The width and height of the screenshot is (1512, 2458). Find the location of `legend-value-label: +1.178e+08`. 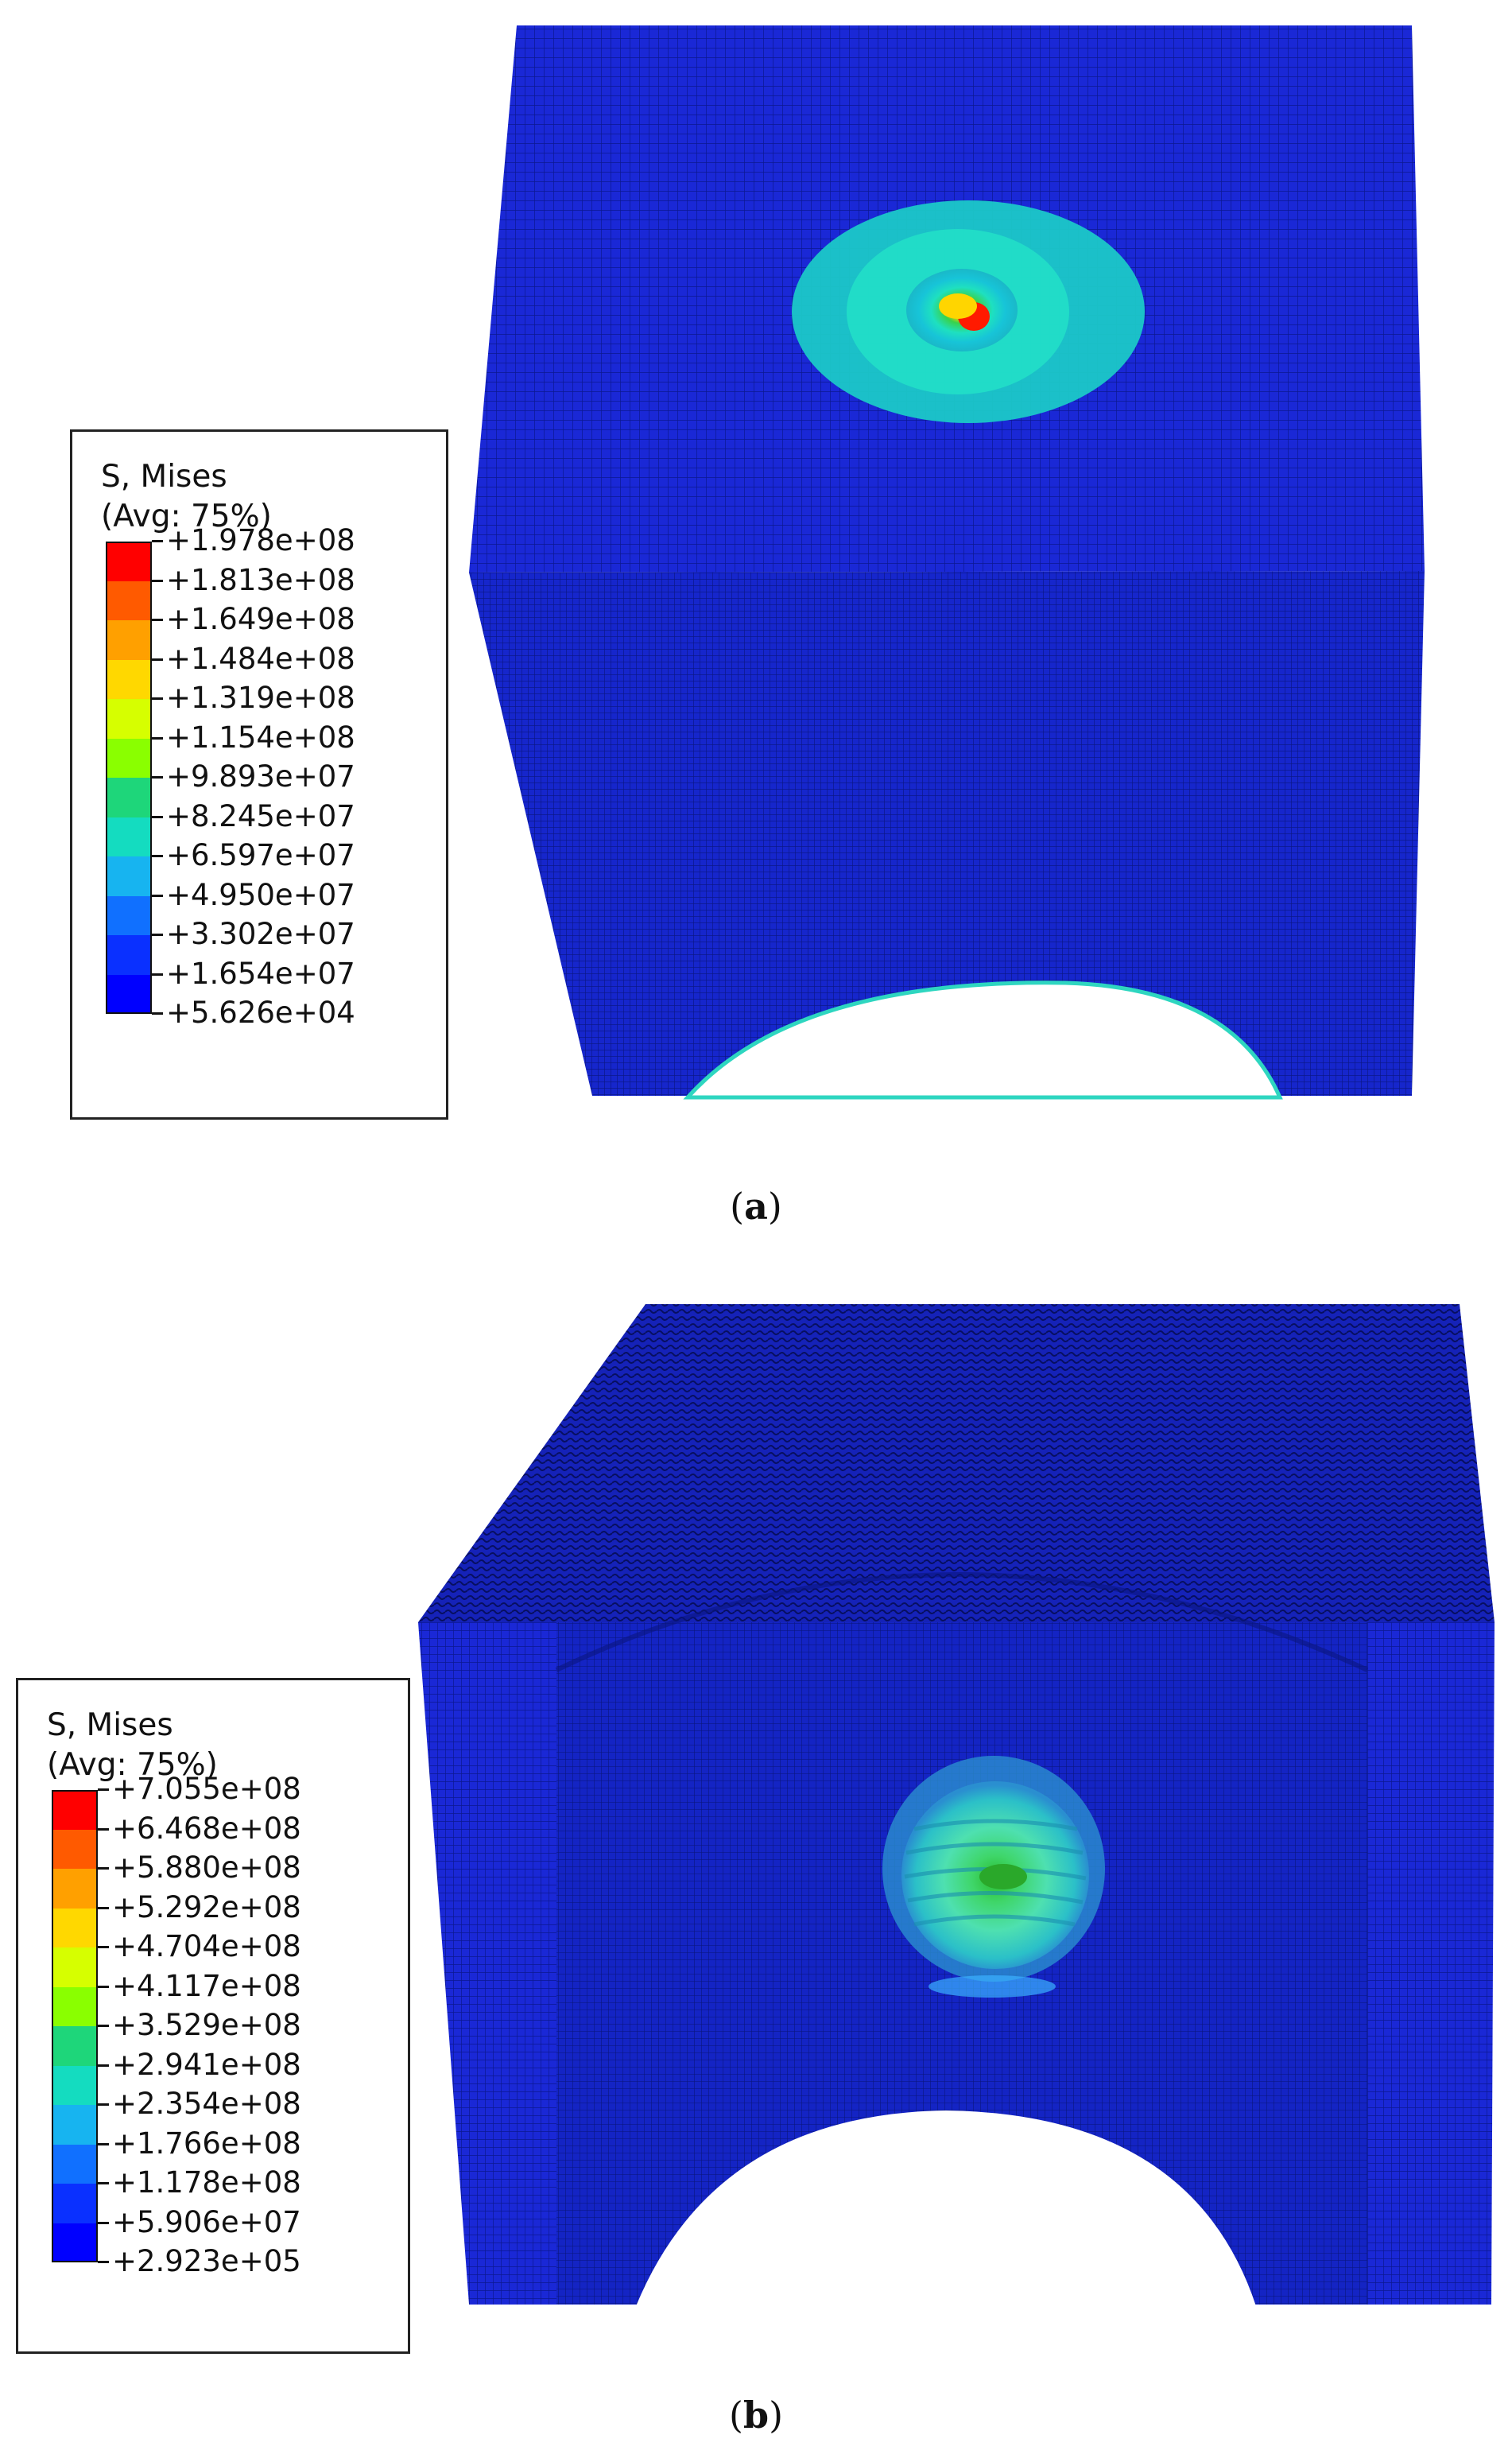

legend-value-label: +1.178e+08 is located at coordinates (206, 2182).